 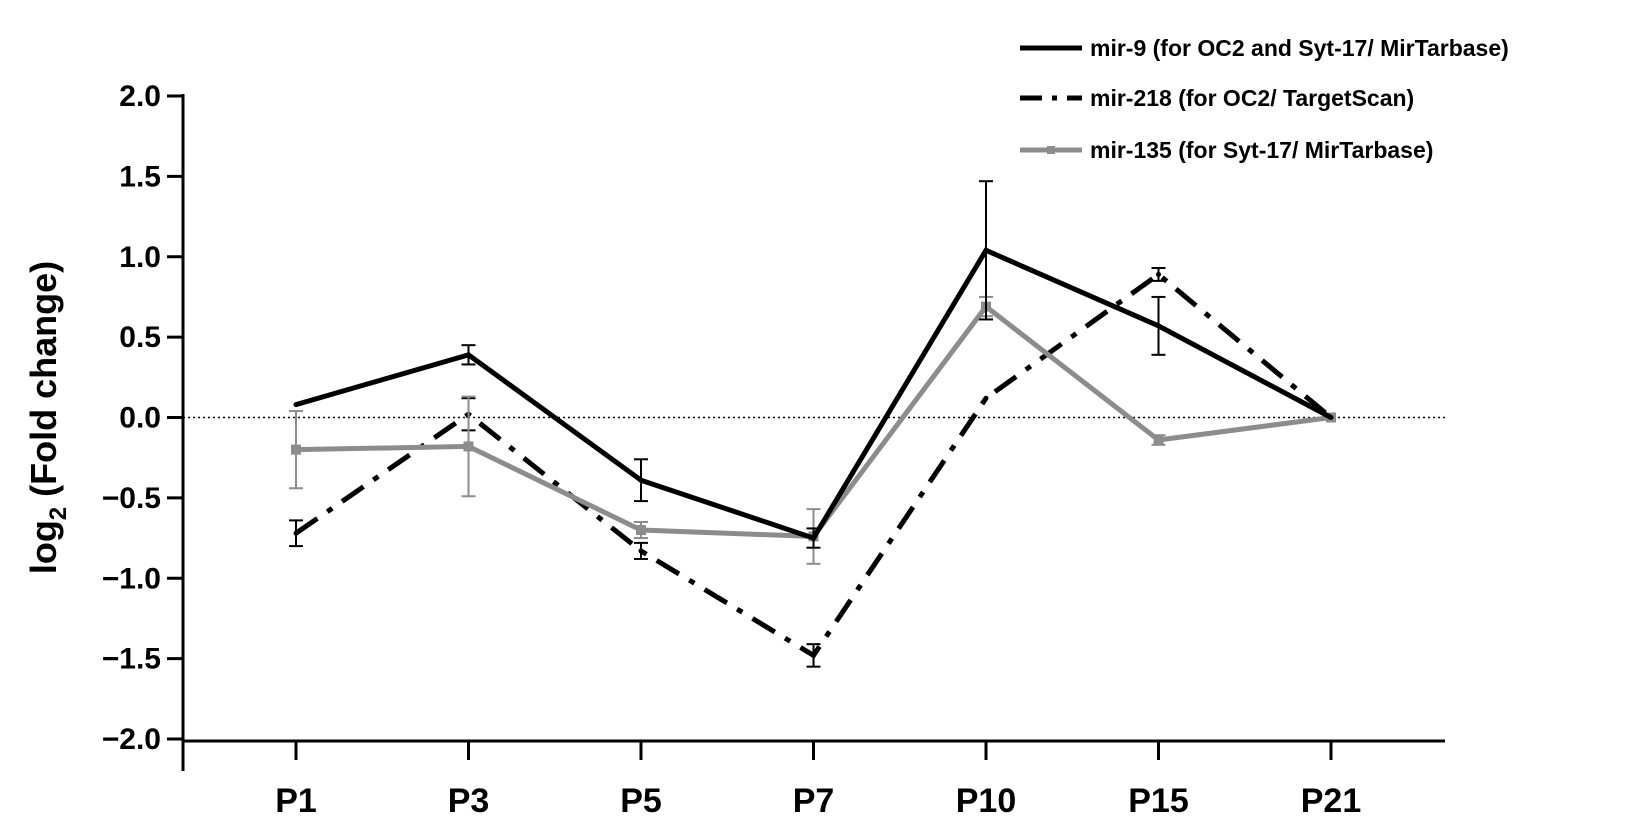 What do you see at coordinates (140, 96) in the screenshot?
I see `y-tick-label: 2.0` at bounding box center [140, 96].